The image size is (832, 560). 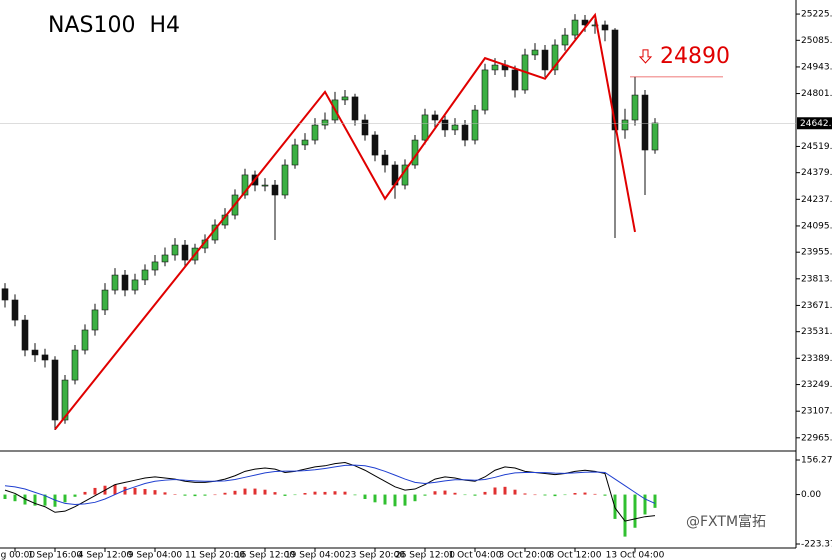 I want to click on y-tick-label: 23813.0, so click(x=816, y=279).